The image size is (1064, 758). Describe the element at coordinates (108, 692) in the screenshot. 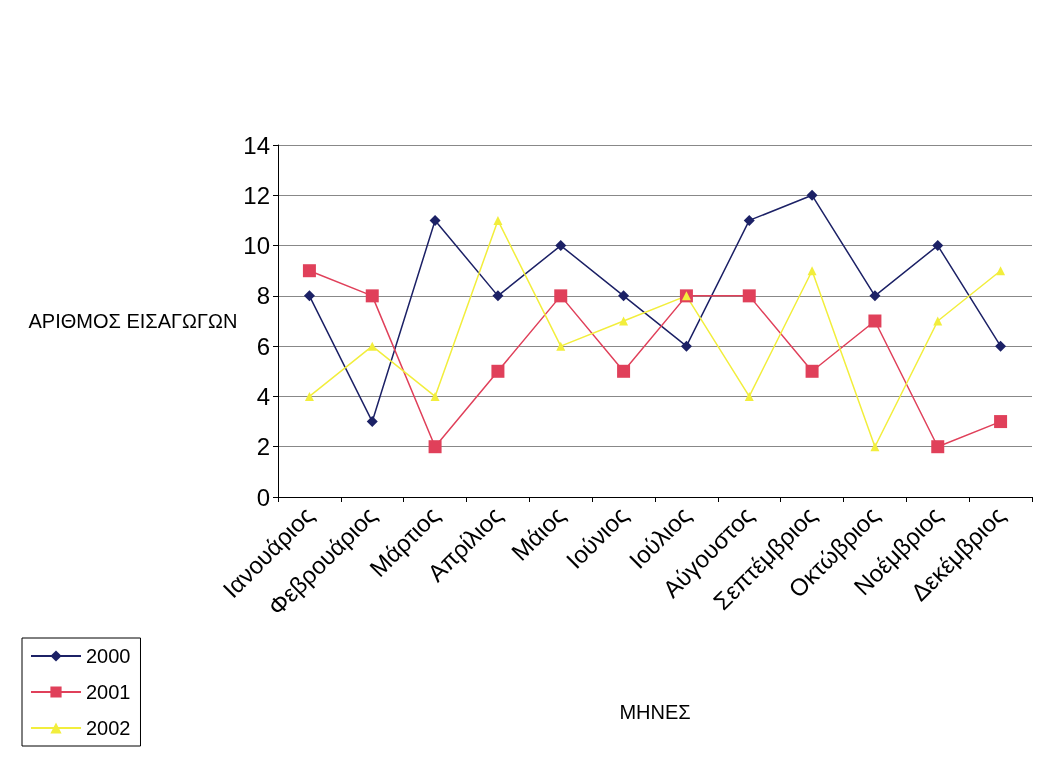

I see `legend-label: 2001` at that location.